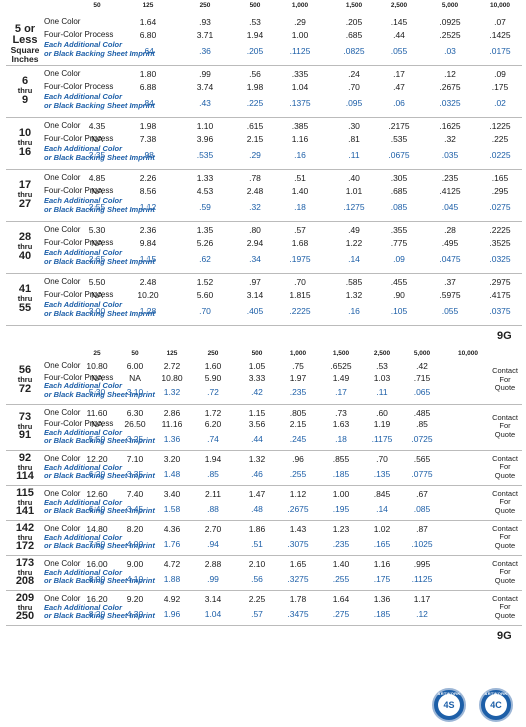 Image resolution: width=526 pixels, height=727 pixels. What do you see at coordinates (25, 203) in the screenshot?
I see `range-end: 27` at bounding box center [25, 203].